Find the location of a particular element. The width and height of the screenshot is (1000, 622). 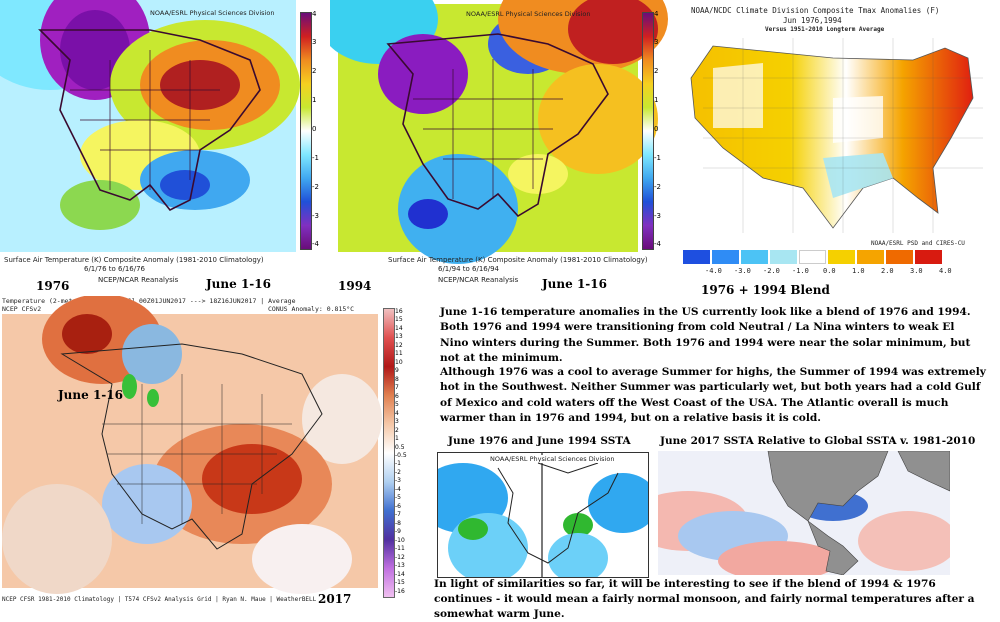

legend-label: -2.0 is located at coordinates (771, 271).